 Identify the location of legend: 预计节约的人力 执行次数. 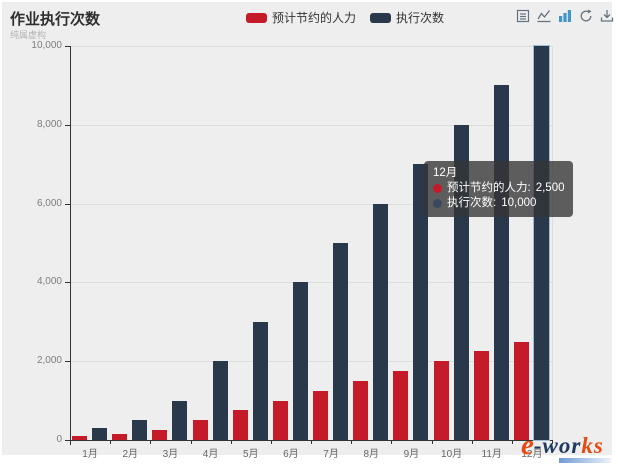
(345, 17).